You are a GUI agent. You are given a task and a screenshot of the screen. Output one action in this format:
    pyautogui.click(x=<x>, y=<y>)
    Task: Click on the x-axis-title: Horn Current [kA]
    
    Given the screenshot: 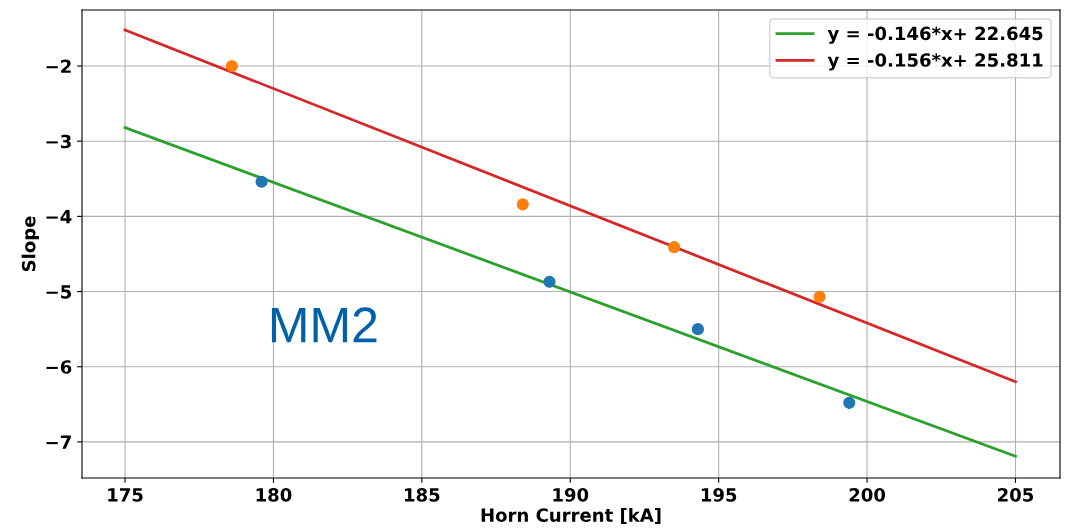 What is the action you would take?
    pyautogui.click(x=571, y=516)
    